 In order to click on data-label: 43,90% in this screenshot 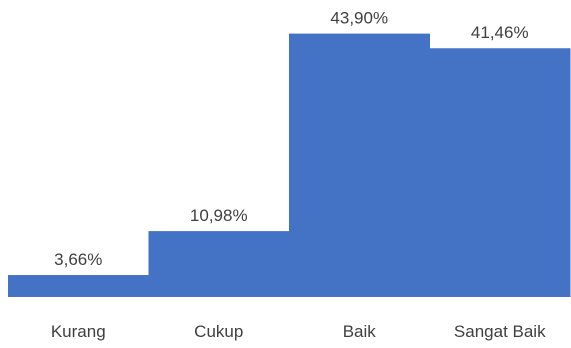, I will do `click(359, 18)`.